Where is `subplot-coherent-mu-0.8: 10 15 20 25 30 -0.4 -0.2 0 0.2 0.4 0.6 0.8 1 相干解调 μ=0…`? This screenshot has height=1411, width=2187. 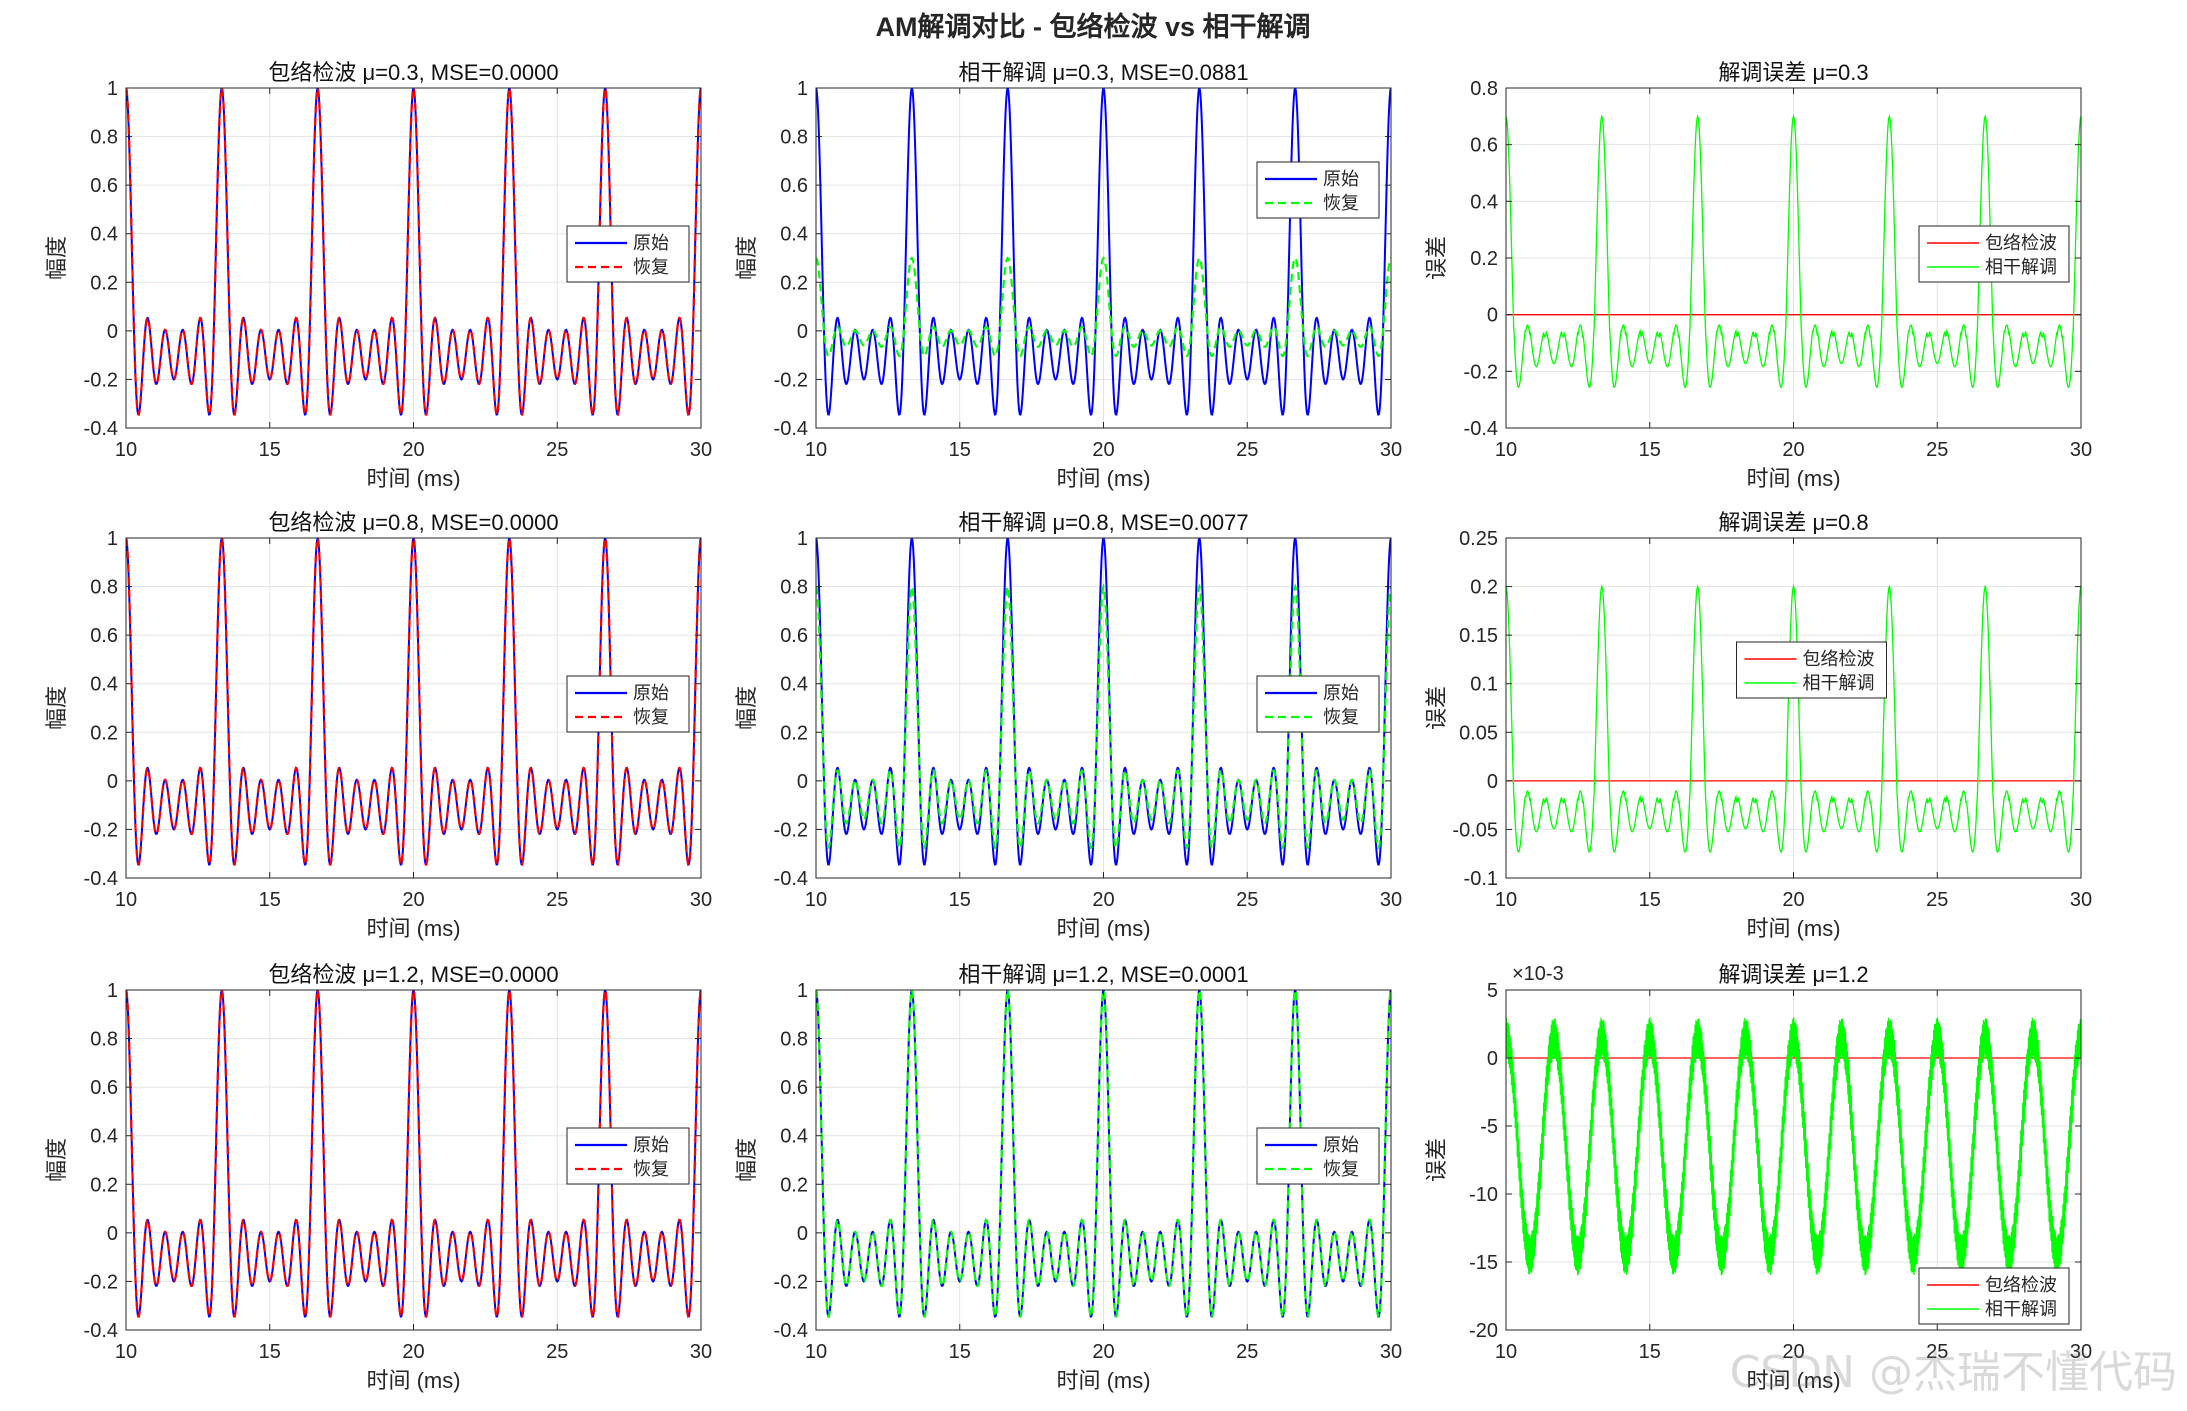 subplot-coherent-mu-0.8: 10 15 20 25 30 -0.4 -0.2 0 0.2 0.4 0.6 0.8 1 相干解调 μ=0… is located at coordinates (1068, 725).